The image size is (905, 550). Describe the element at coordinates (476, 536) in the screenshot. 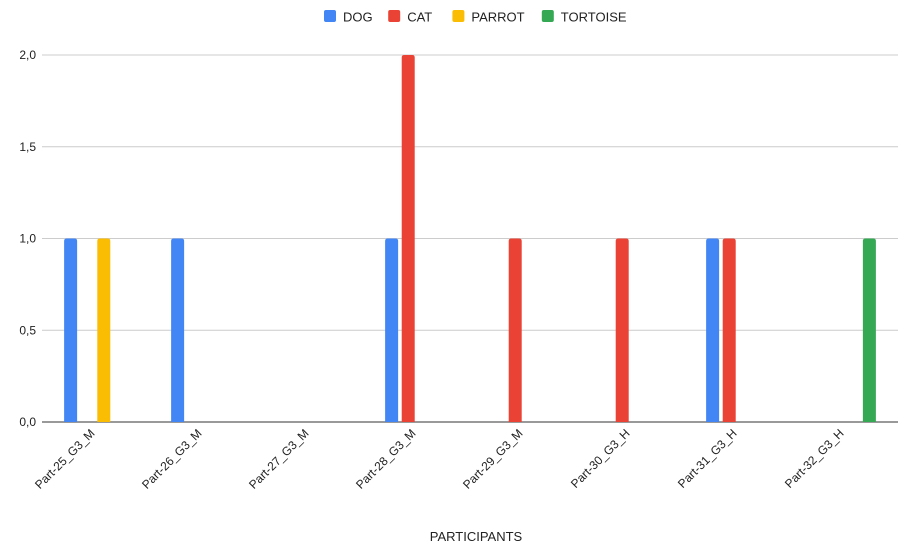

I see `x-axis-title: PARTICIPANTS` at that location.